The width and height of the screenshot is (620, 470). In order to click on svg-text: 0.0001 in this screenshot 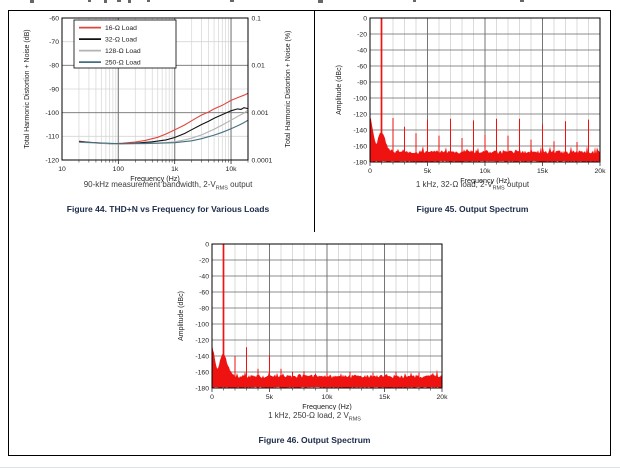, I will do `click(262, 160)`.